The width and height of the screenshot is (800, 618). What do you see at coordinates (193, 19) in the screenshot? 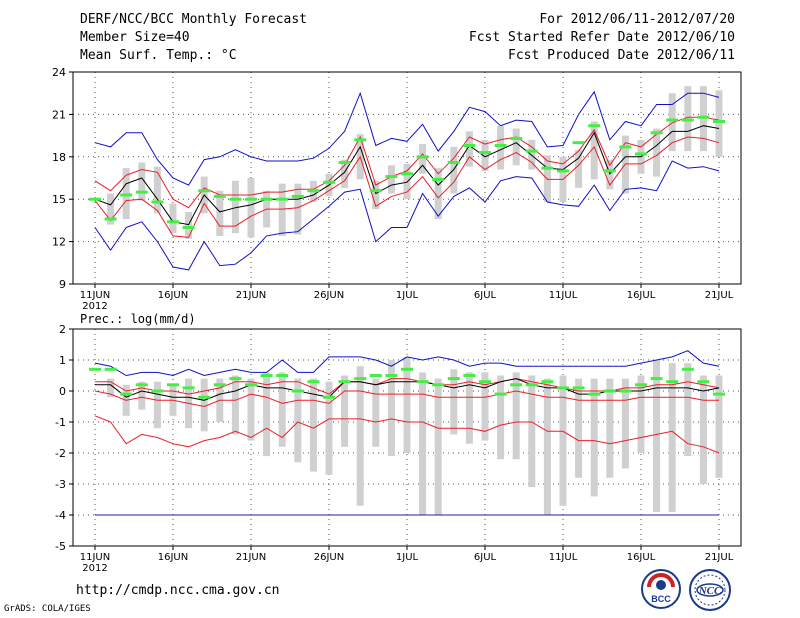
I see `chart-title: DERF/NCC/BCC Monthly Forecast` at bounding box center [193, 19].